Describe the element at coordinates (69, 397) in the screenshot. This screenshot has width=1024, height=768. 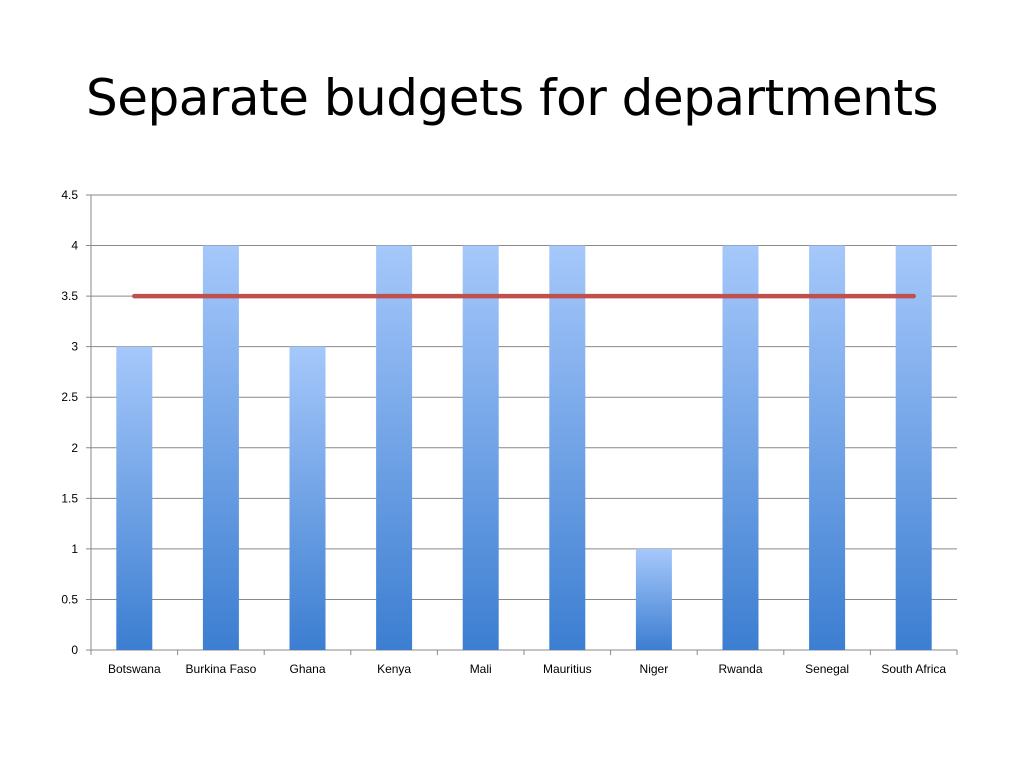
I see `y-tick-label: 2.5` at that location.